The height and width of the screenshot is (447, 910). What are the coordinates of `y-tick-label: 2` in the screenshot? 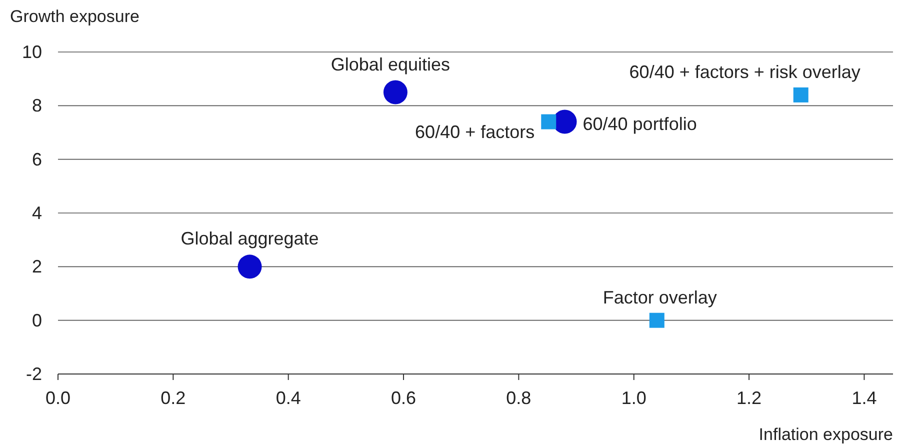 It's located at (37, 266).